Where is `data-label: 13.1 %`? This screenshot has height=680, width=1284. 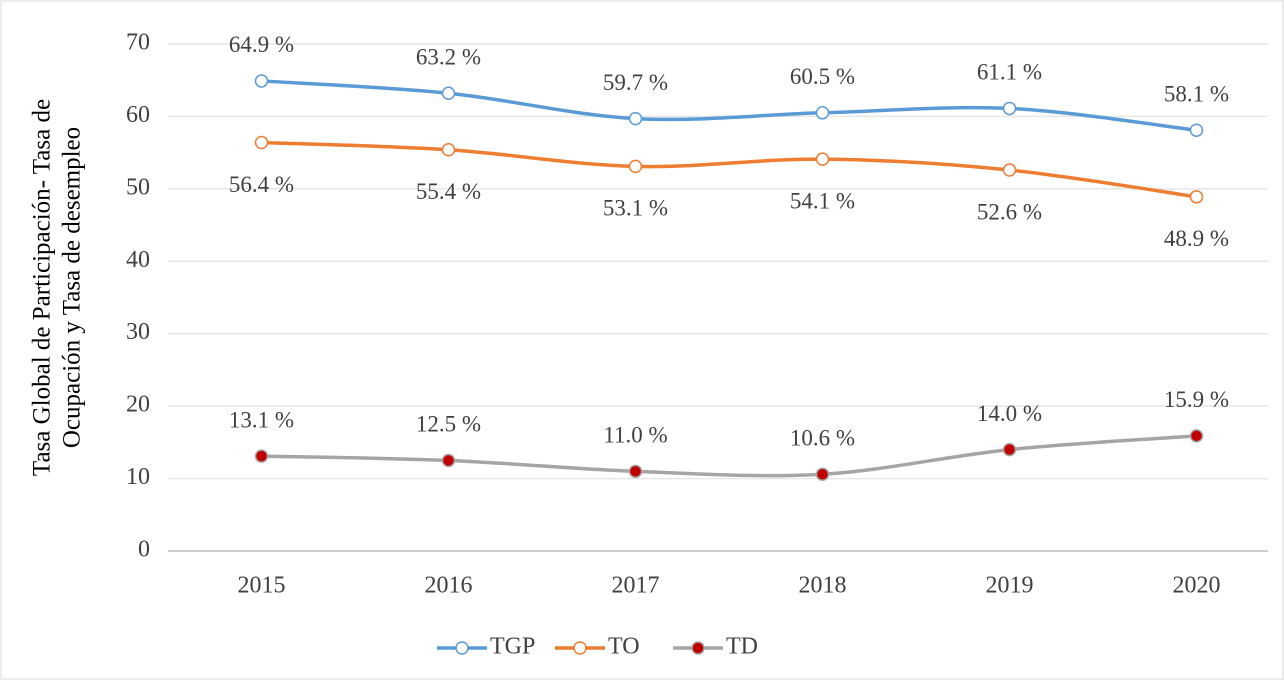
data-label: 13.1 % is located at coordinates (261, 419).